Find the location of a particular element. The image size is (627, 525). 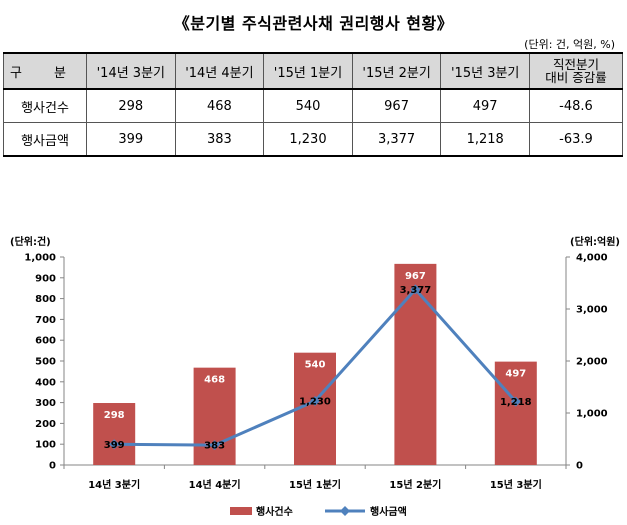

table-cell: 298 is located at coordinates (131, 105).